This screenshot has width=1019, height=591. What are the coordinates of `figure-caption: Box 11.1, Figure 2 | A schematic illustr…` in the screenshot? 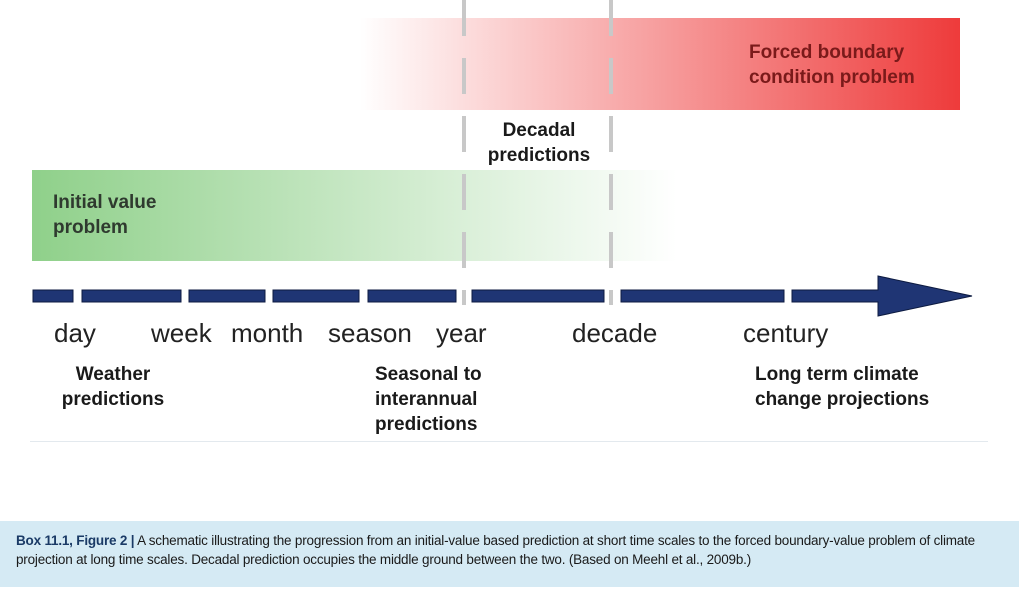 It's located at (509, 554).